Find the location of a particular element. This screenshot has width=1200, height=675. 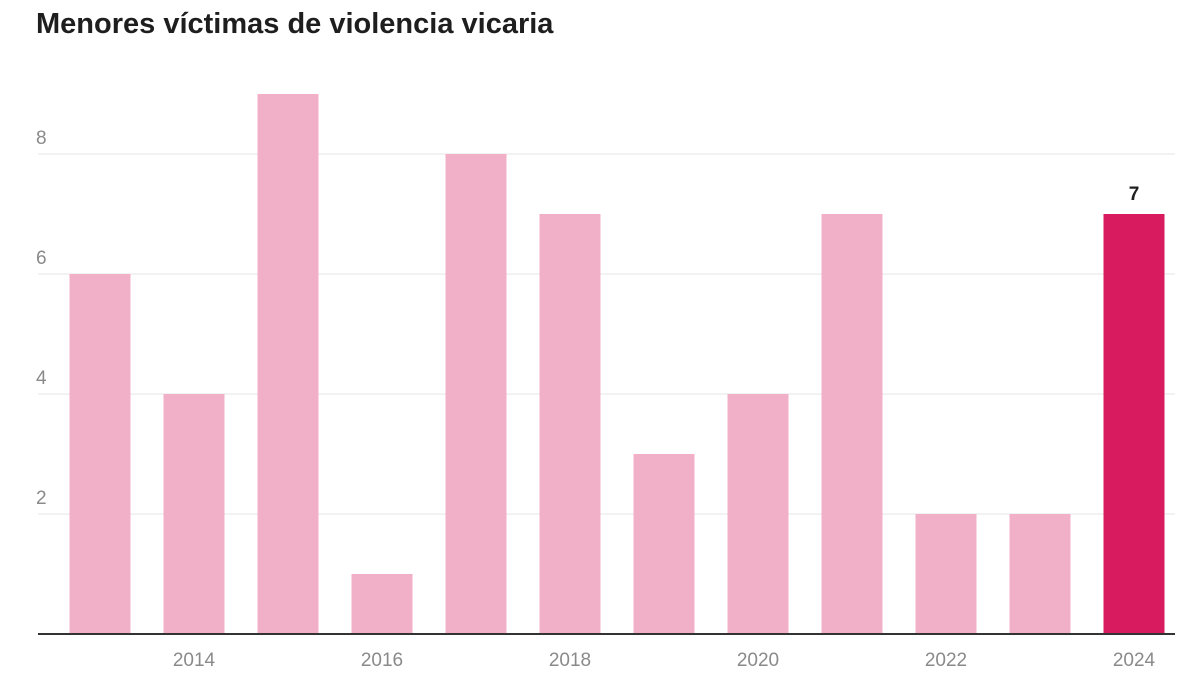

bar-2024 is located at coordinates (1134, 424).